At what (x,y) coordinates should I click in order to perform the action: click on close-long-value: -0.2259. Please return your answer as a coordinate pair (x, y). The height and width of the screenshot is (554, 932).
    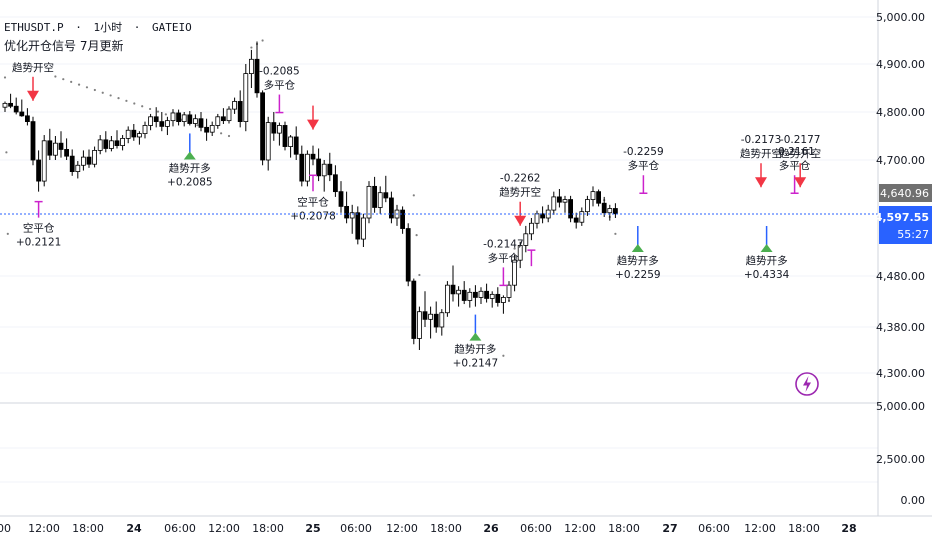
    Looking at the image, I should click on (643, 152).